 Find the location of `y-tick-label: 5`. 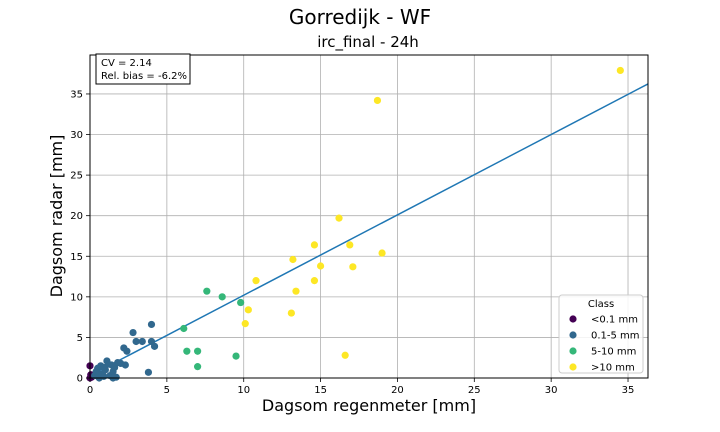

y-tick-label: 5 is located at coordinates (80, 338).